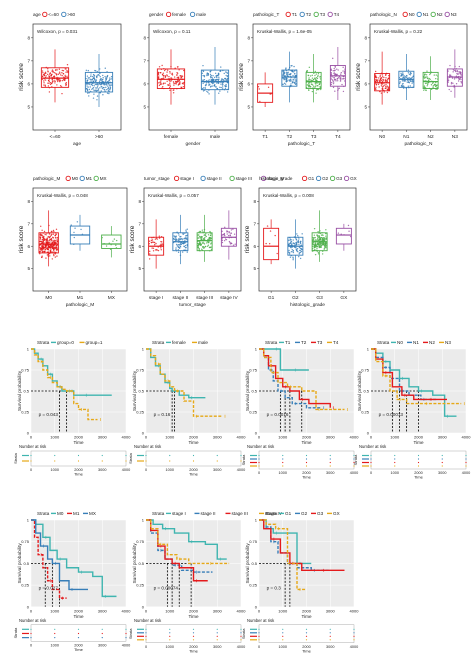 The image size is (474, 668). Describe the element at coordinates (144, 37) in the screenshot. I see `y-tick-label: 8` at that location.